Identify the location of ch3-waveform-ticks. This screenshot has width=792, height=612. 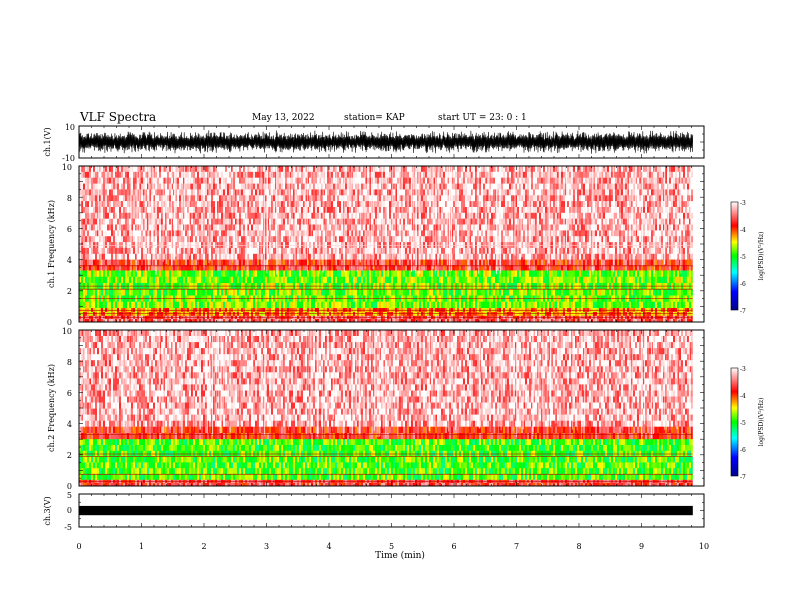
(391, 510).